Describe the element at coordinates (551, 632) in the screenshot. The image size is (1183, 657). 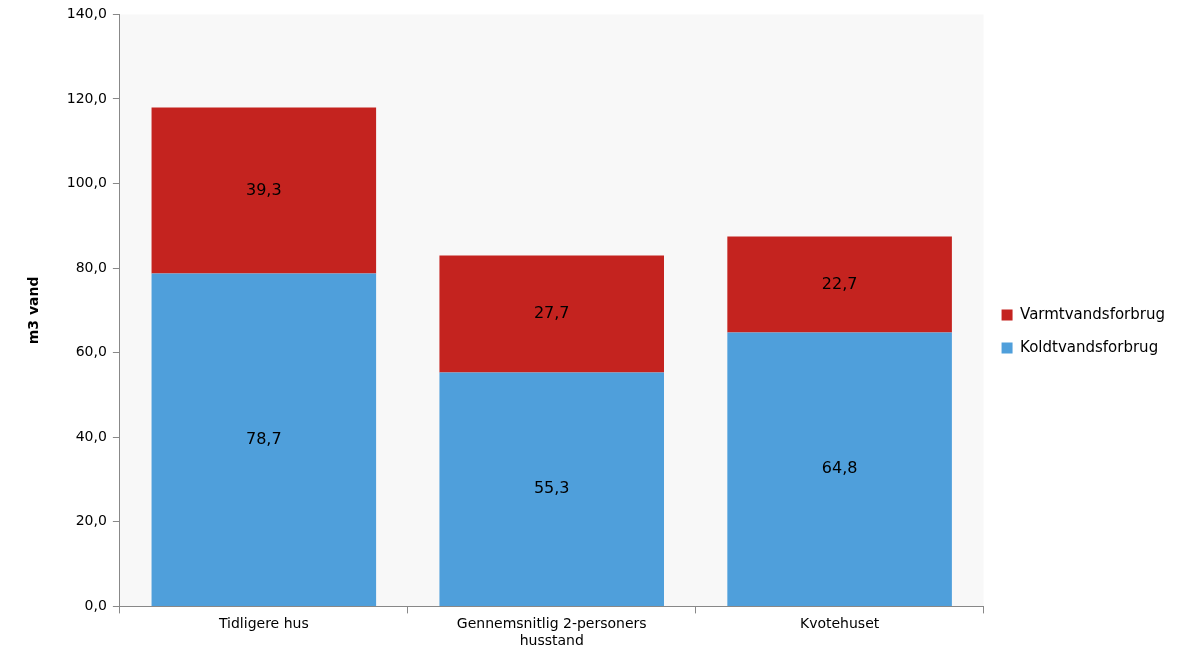
I see `x-tick-label: Gennemsnitlig 2-personers husstand` at that location.